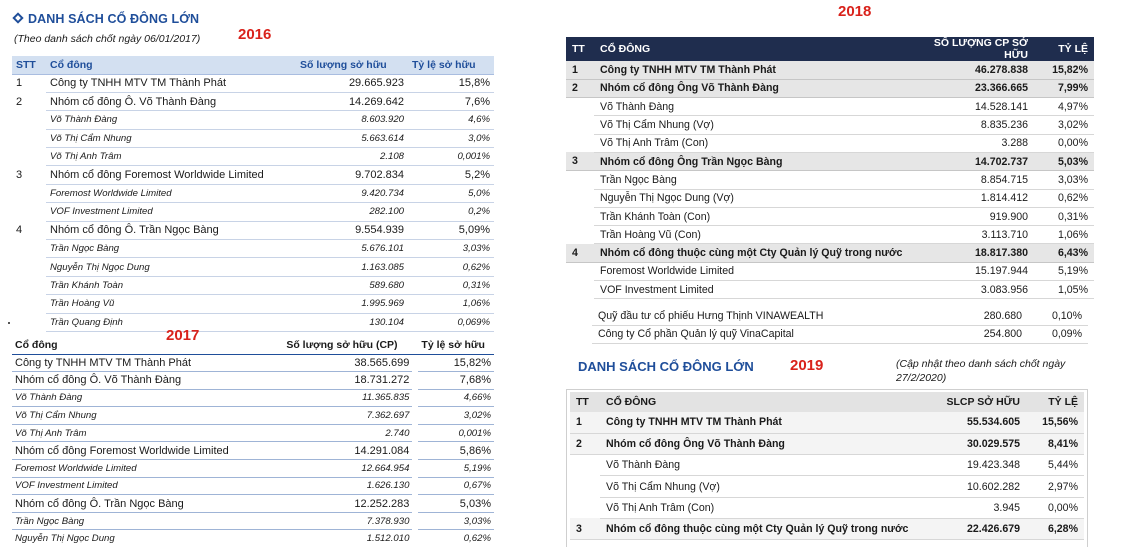 The image size is (1122, 547). What do you see at coordinates (253, 139) in the screenshot?
I see `table-row: Võ Thị Cẩm Nhung 5.663.614 3,0%` at bounding box center [253, 139].